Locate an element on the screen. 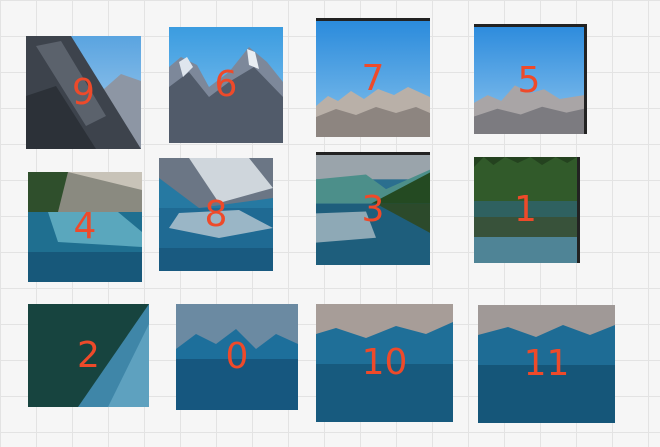 The image size is (660, 447). puzzle-tile-7: 7 is located at coordinates (373, 77).